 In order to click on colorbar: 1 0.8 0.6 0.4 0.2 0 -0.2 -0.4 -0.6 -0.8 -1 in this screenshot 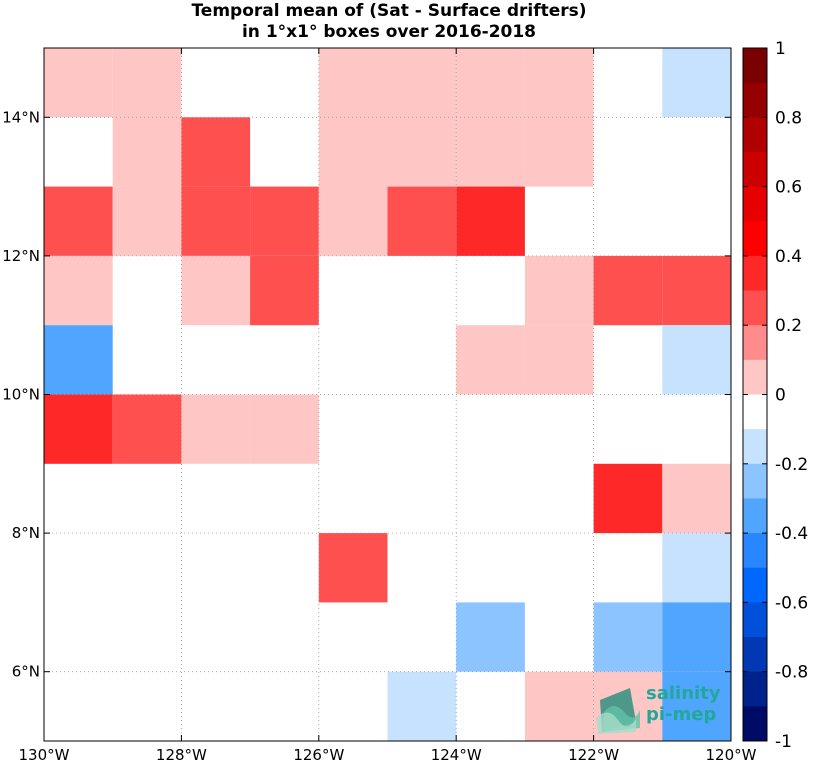, I will do `click(775, 395)`.